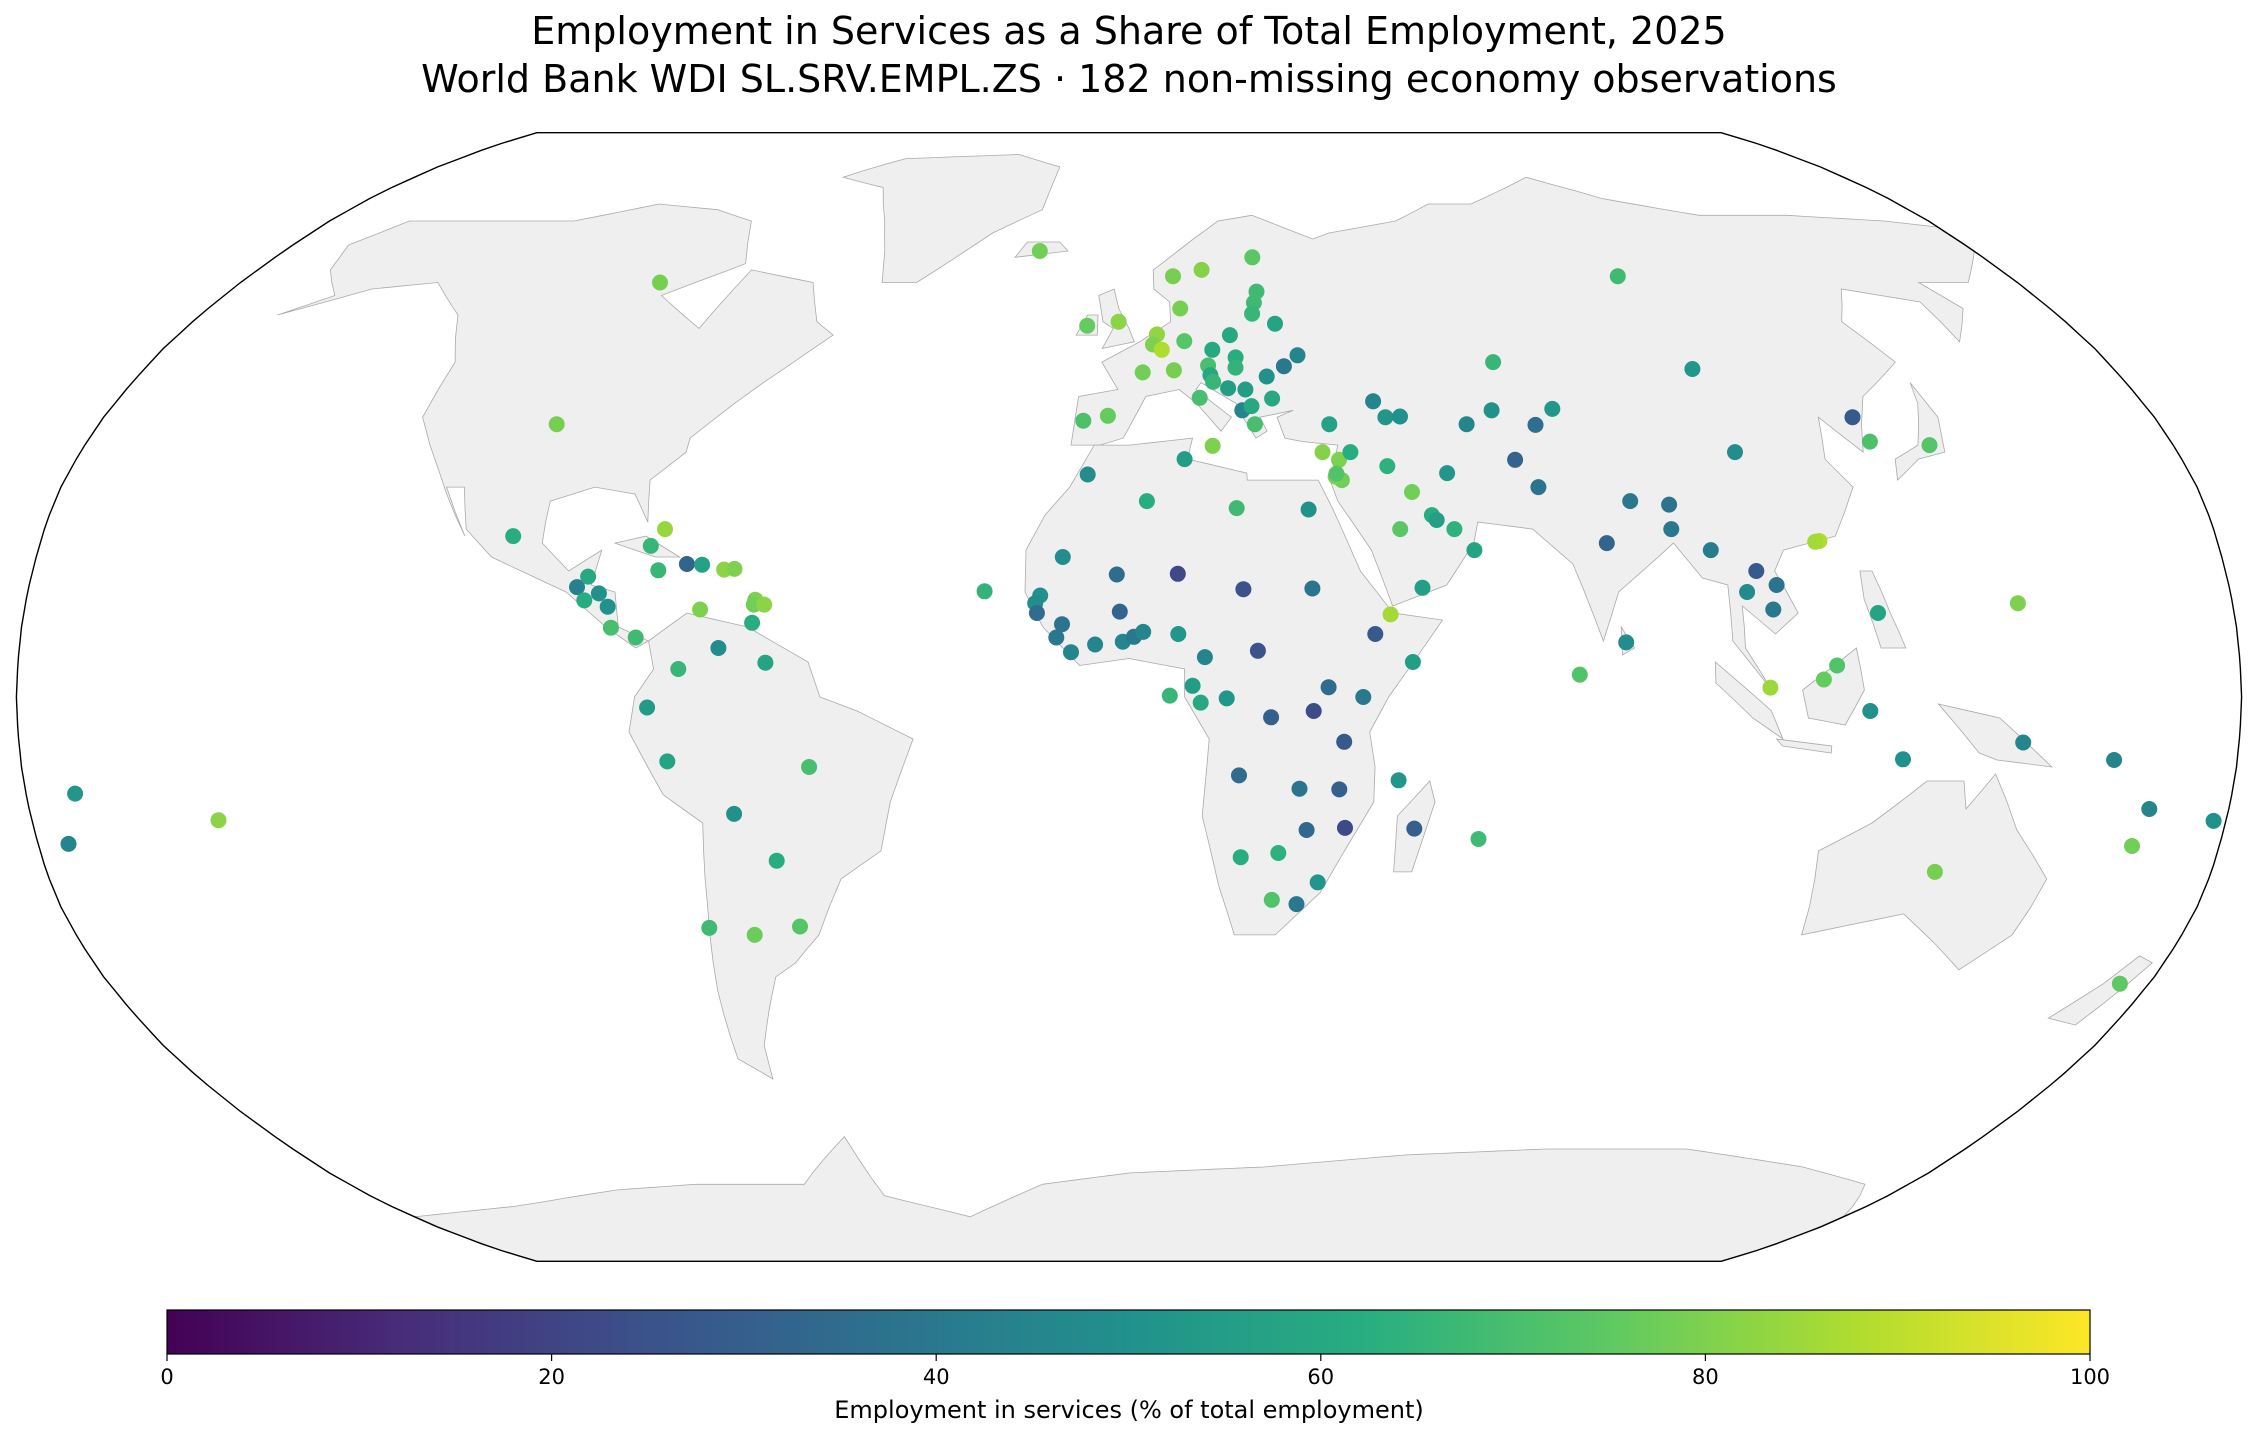  I want to click on colorbar-tick-label: 20, so click(551, 1377).